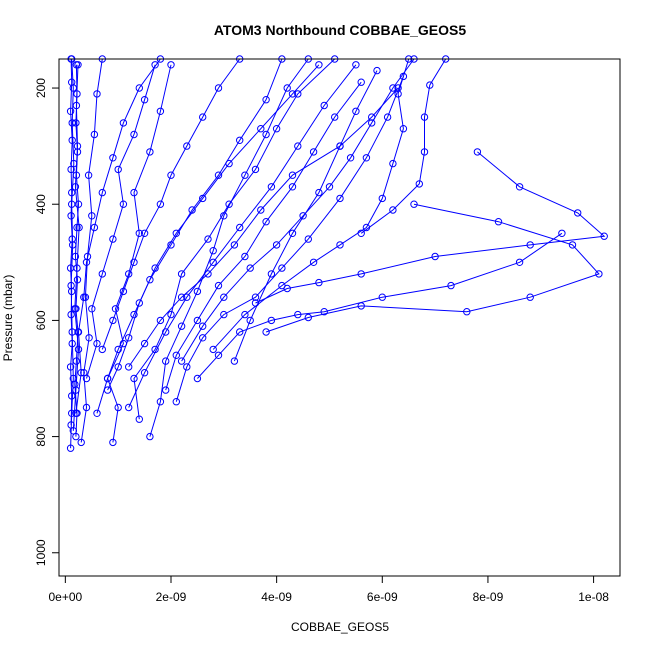 The height and width of the screenshot is (650, 650). I want to click on y-axis: 200 400 600 800 1000, so click(47, 322).